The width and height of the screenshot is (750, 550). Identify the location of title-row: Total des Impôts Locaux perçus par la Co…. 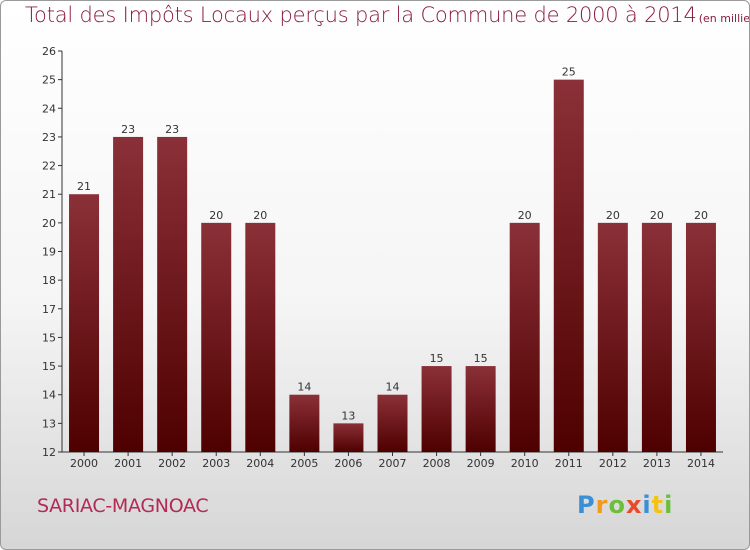
(387, 15).